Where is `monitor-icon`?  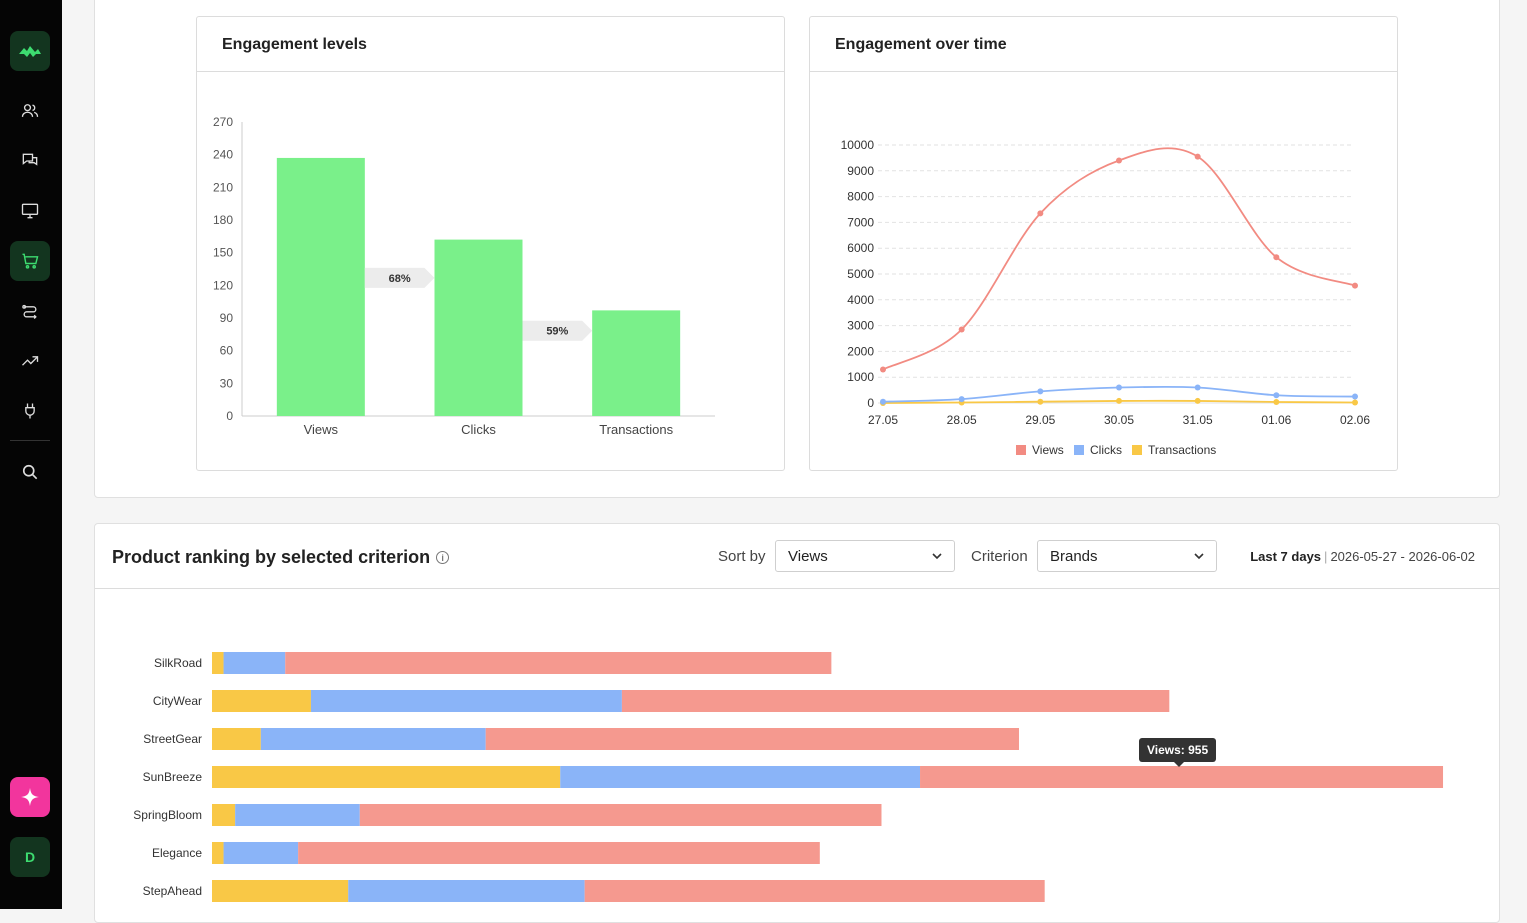
monitor-icon is located at coordinates (30, 211).